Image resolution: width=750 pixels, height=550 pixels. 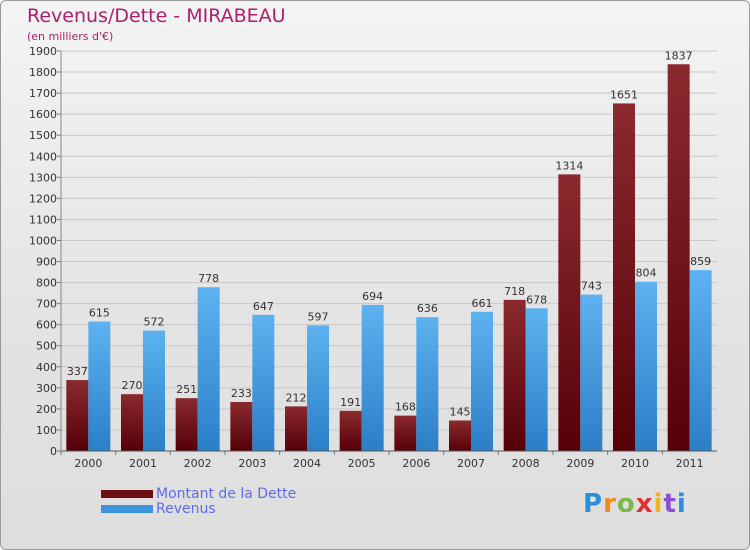 I want to click on x-tick-label: 2011, so click(x=690, y=463).